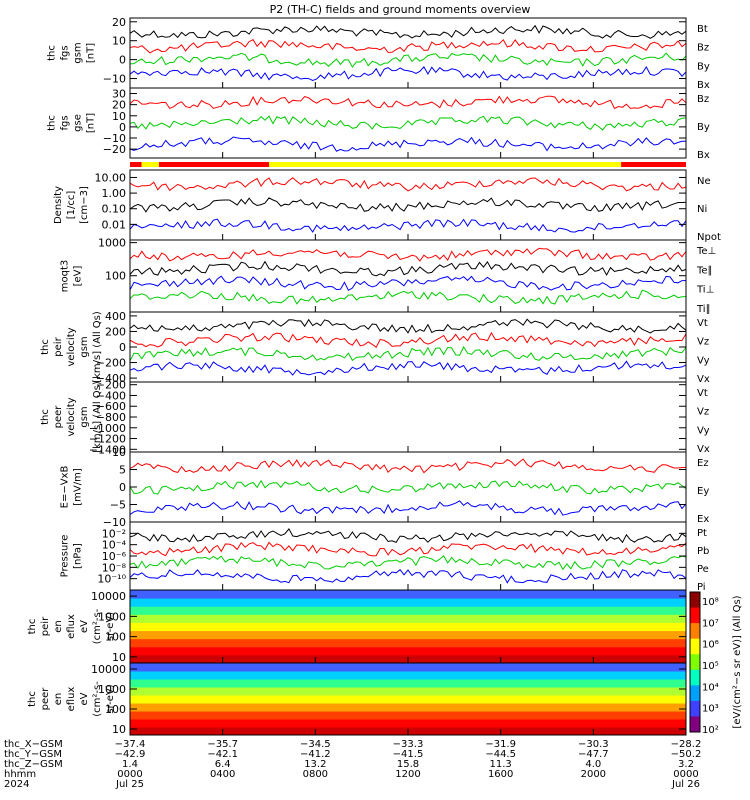 This screenshot has width=750, height=800. I want to click on colorbar-tick-label: 10⁸, so click(710, 602).